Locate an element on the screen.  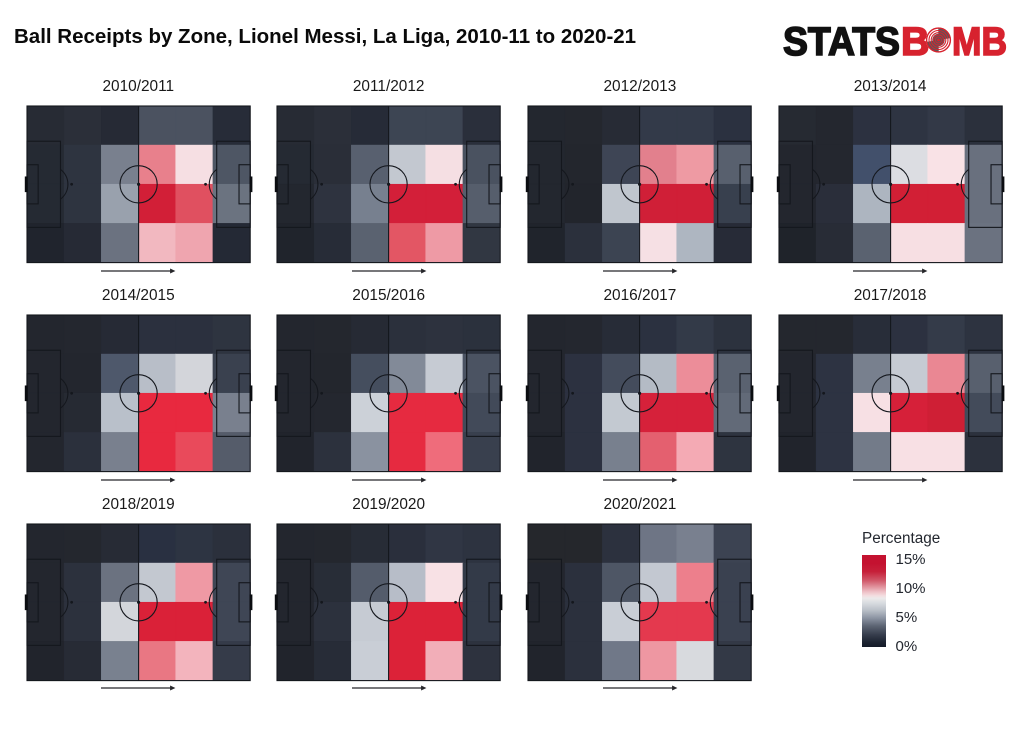
svg-text: MB is located at coordinates (979, 41).